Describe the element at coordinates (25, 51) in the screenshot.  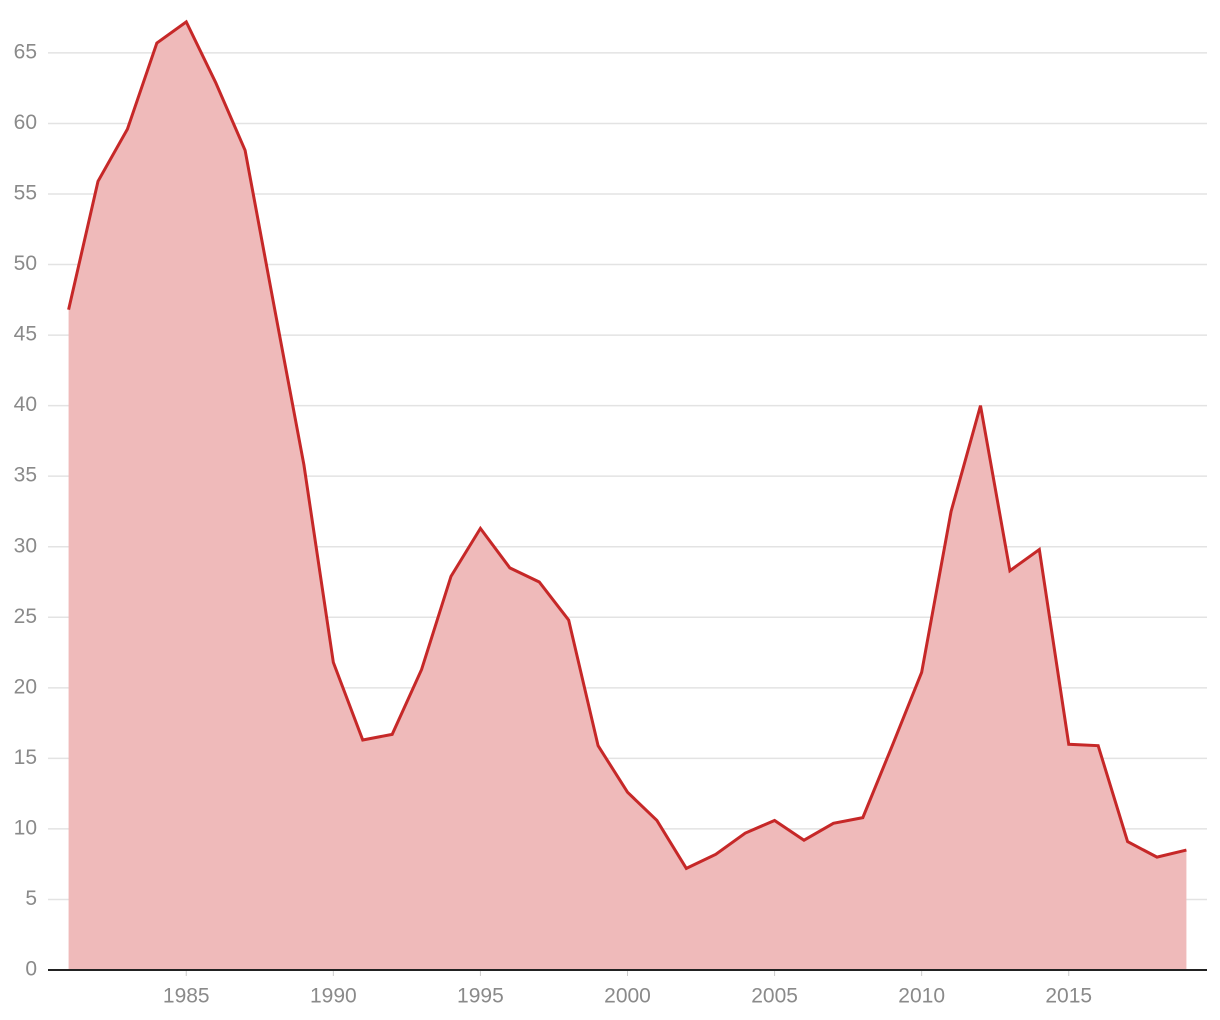
I see `y-tick-label: 65` at that location.